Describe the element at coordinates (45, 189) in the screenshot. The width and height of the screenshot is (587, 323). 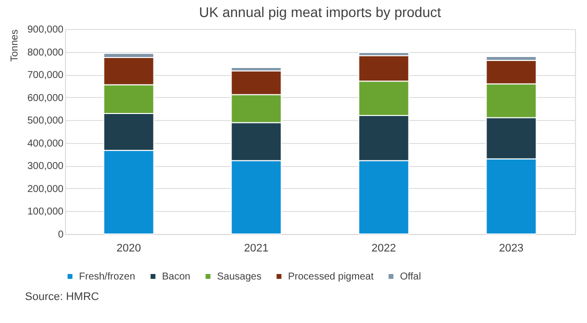
I see `y-tick-label: 200,000` at that location.